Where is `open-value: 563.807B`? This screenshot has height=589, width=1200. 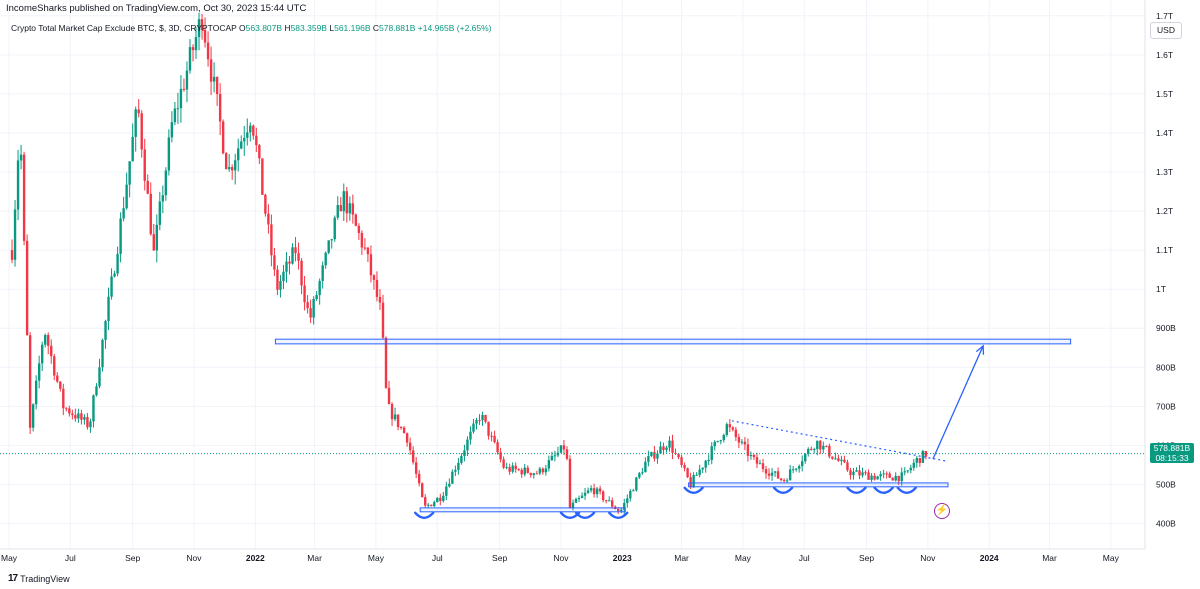
open-value: 563.807B is located at coordinates (264, 28).